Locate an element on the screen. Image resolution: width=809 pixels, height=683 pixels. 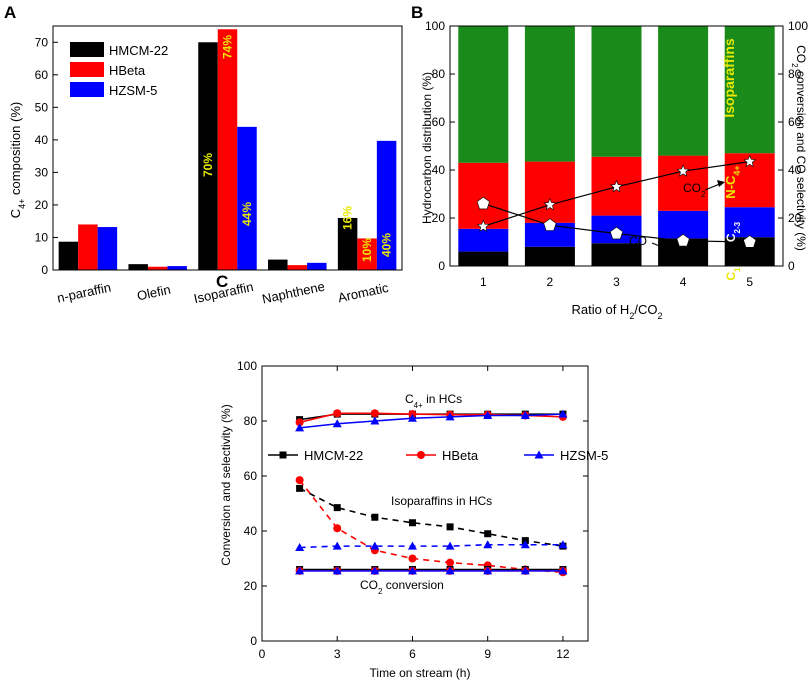
y-tick-label-left: 0 is located at coordinates (441, 266).